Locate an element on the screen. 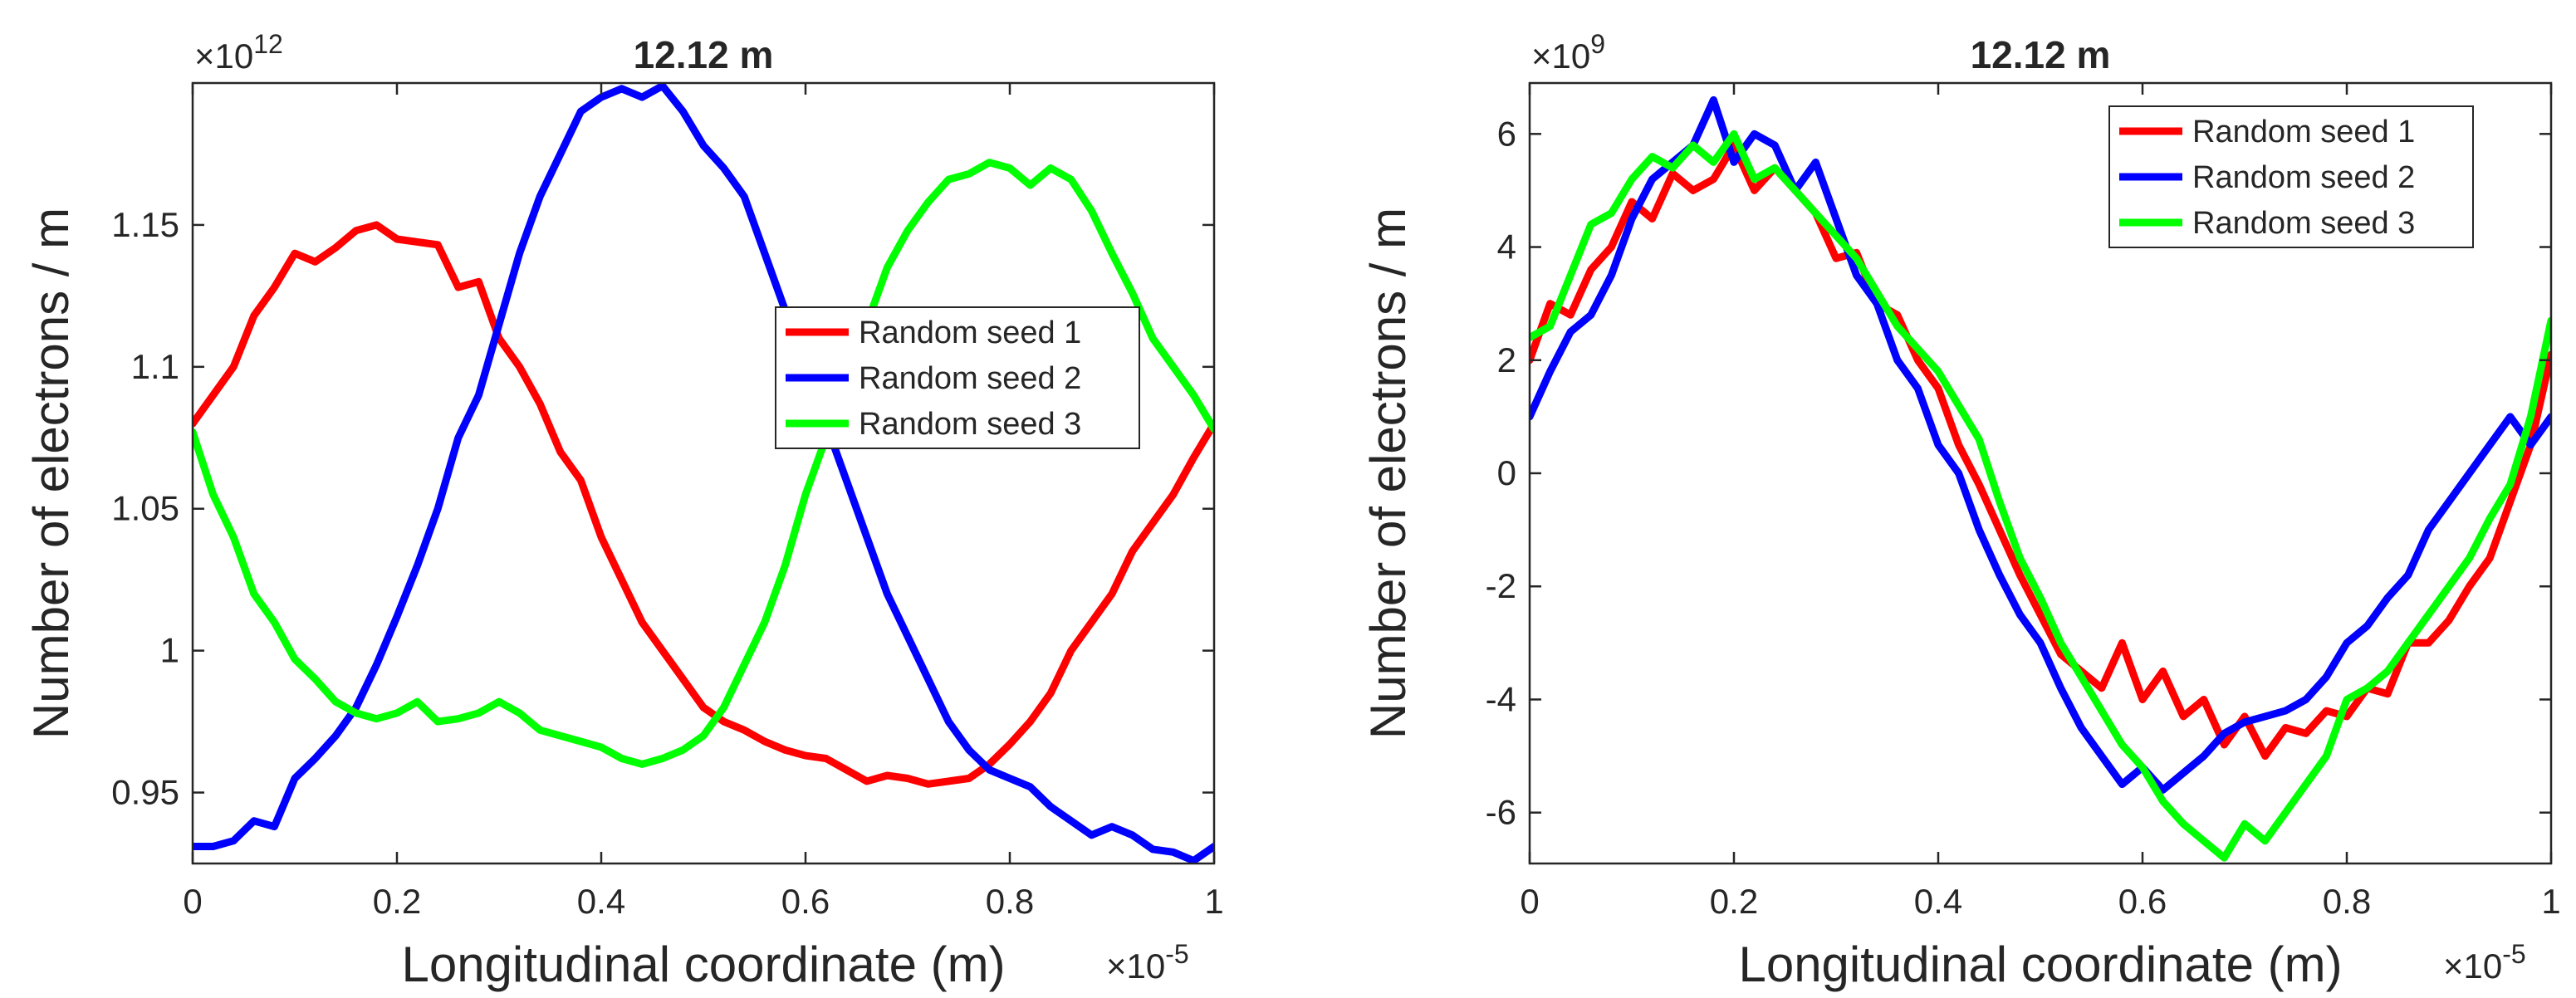 The image size is (2576, 998). y-tick-label: 6 is located at coordinates (1507, 133).